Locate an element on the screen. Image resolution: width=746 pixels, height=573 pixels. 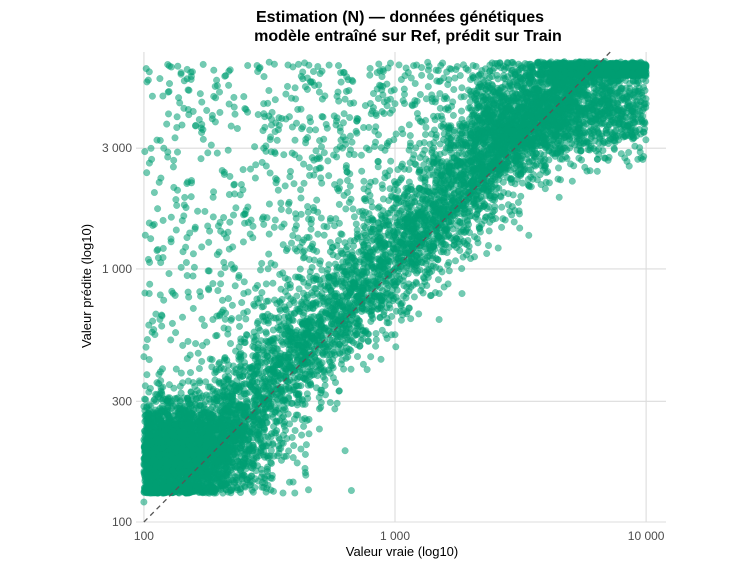
chart-title-line-1: Estimation (N) — données génétiques is located at coordinates (400, 17).